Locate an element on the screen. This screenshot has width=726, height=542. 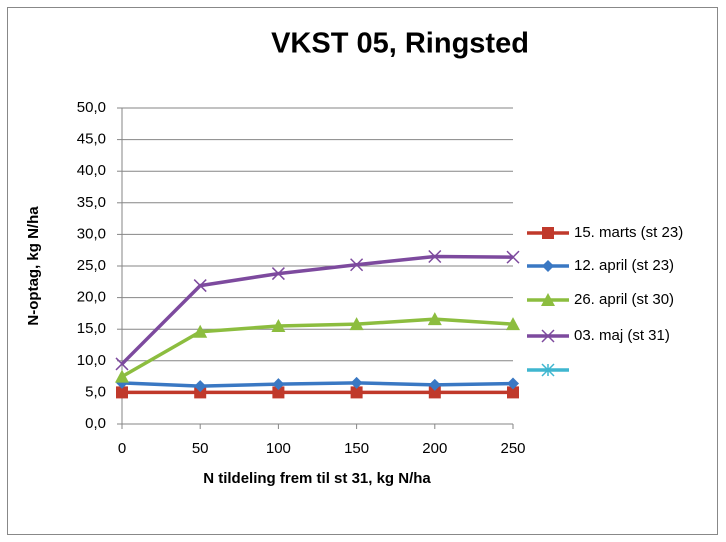
y-axis-title: N-optag, kg N/ha is located at coordinates (33, 266).